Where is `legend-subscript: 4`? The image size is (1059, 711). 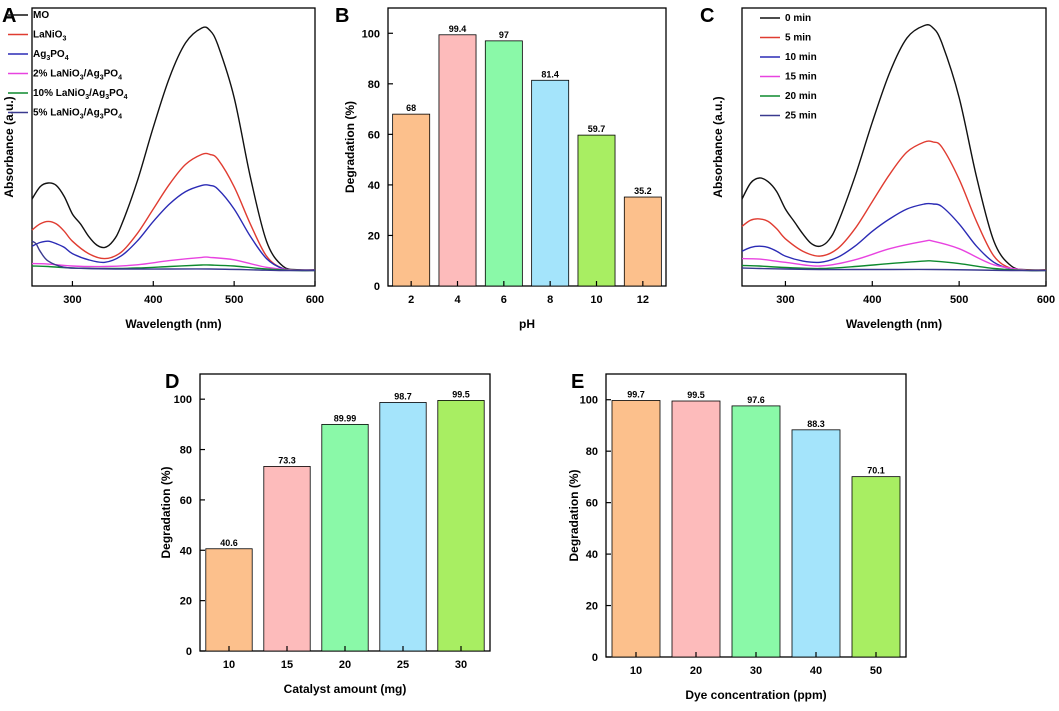
legend-subscript: 4 is located at coordinates (67, 58).